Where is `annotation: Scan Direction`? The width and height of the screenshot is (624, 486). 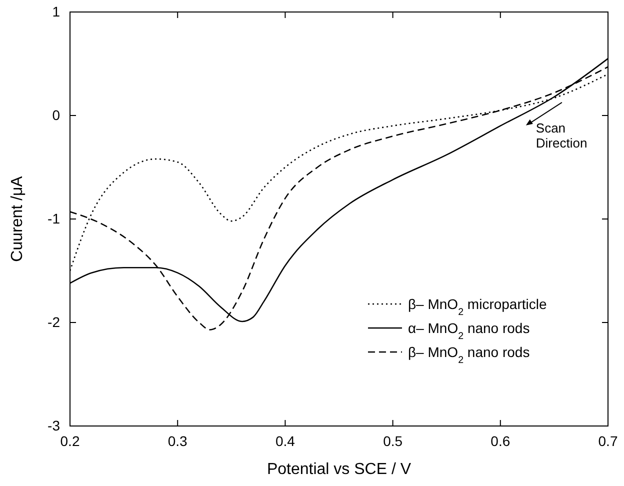 annotation: Scan Direction is located at coordinates (562, 135).